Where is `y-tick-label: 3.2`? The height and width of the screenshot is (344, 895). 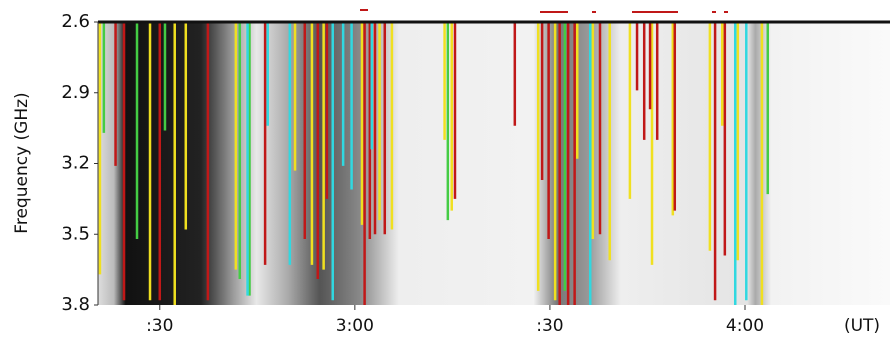
y-tick-label: 3.2 is located at coordinates (75, 163).